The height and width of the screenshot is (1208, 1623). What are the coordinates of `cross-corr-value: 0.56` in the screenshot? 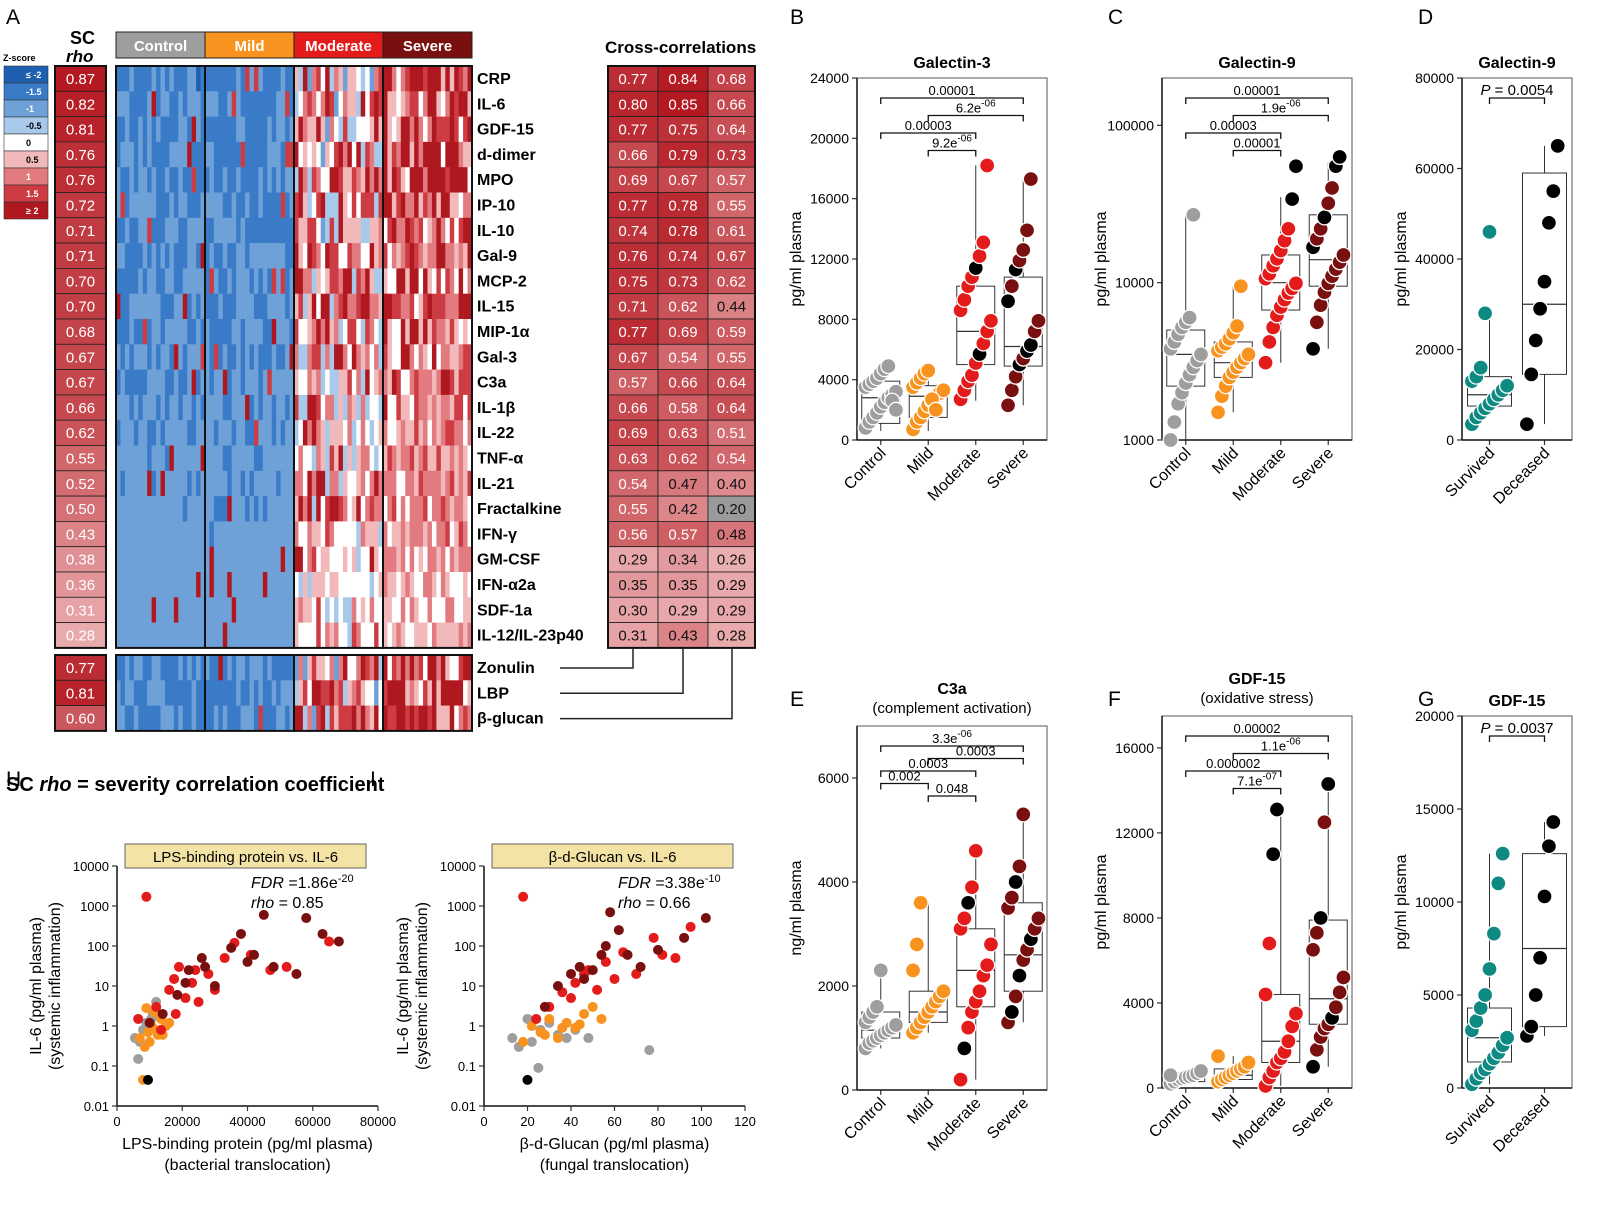 It's located at (632, 534).